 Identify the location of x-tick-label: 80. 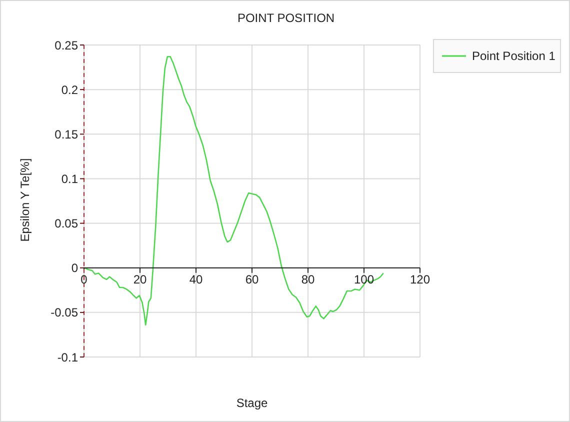
(308, 279).